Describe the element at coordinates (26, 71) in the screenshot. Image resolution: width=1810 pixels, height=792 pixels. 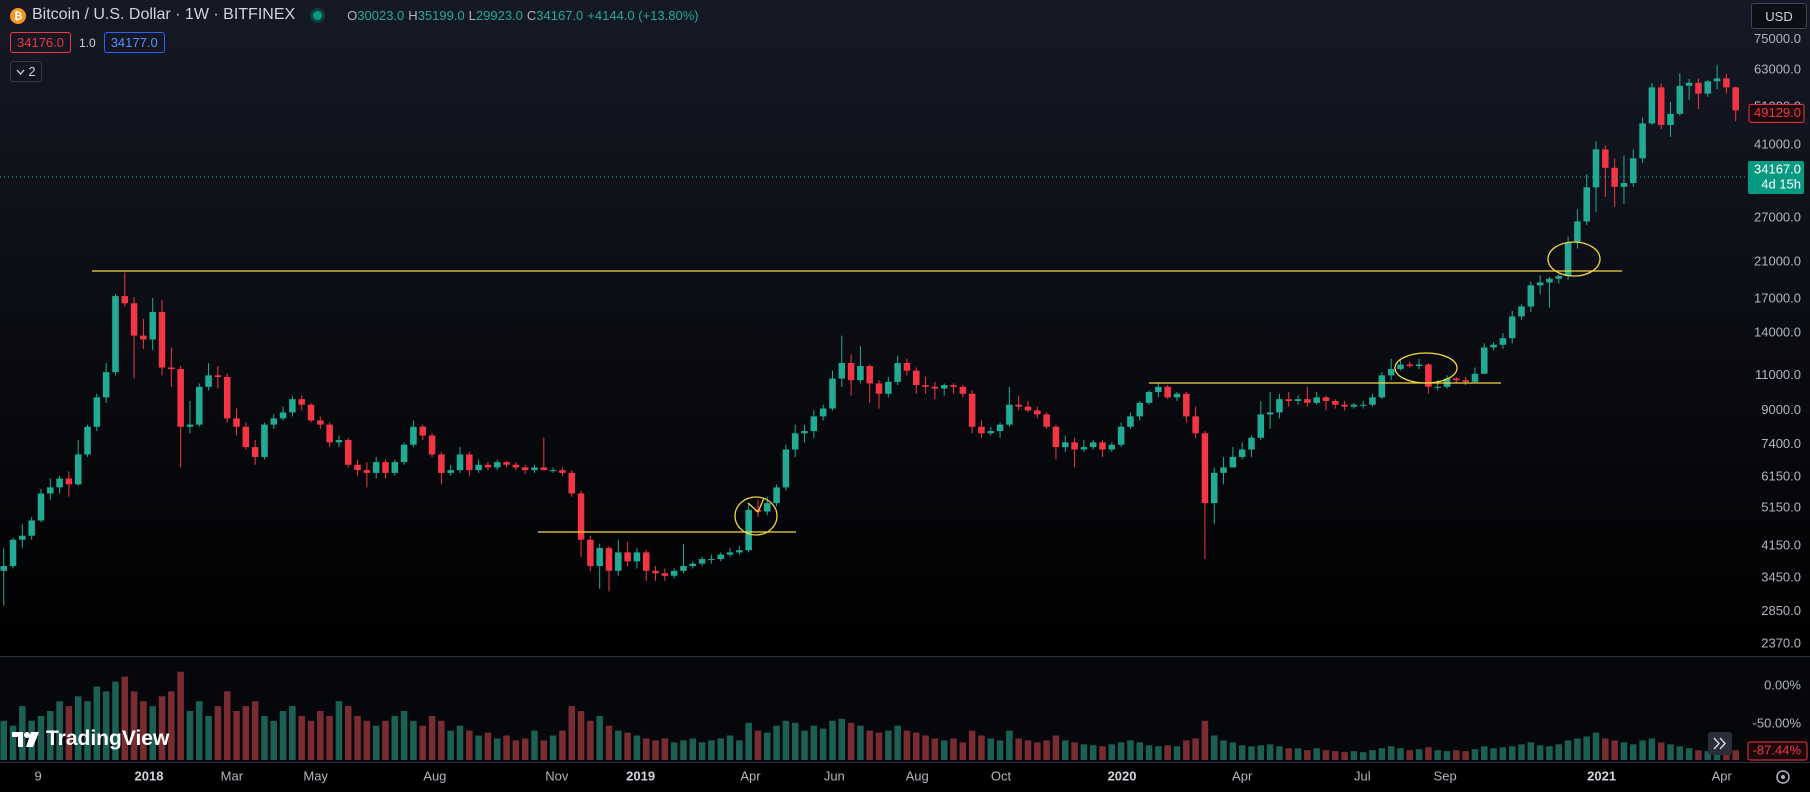
I see `indicators-toggle: 2` at that location.